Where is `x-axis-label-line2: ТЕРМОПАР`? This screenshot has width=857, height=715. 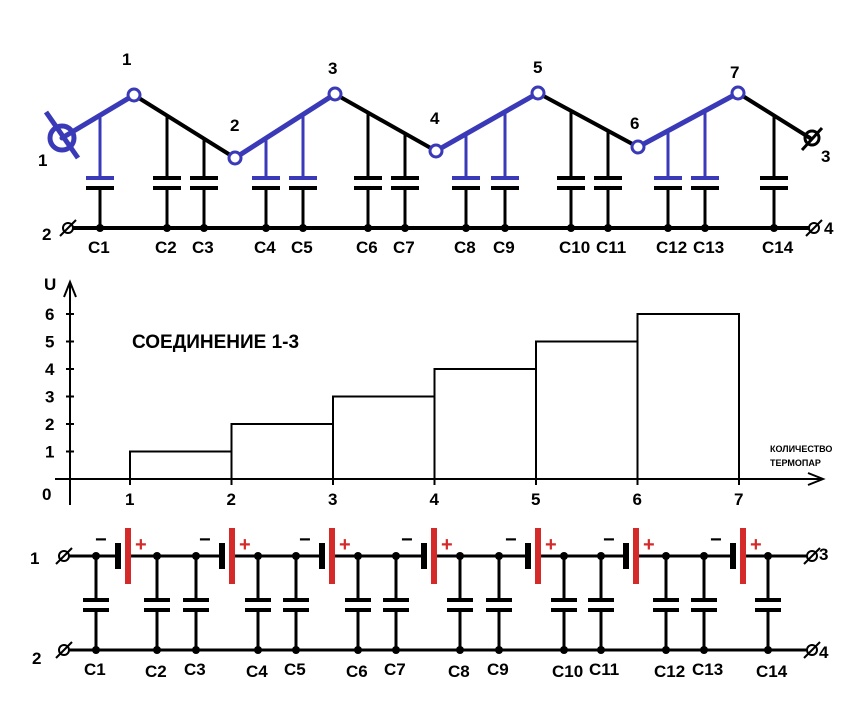
x-axis-label-line2: ТЕРМОПАР is located at coordinates (795, 463).